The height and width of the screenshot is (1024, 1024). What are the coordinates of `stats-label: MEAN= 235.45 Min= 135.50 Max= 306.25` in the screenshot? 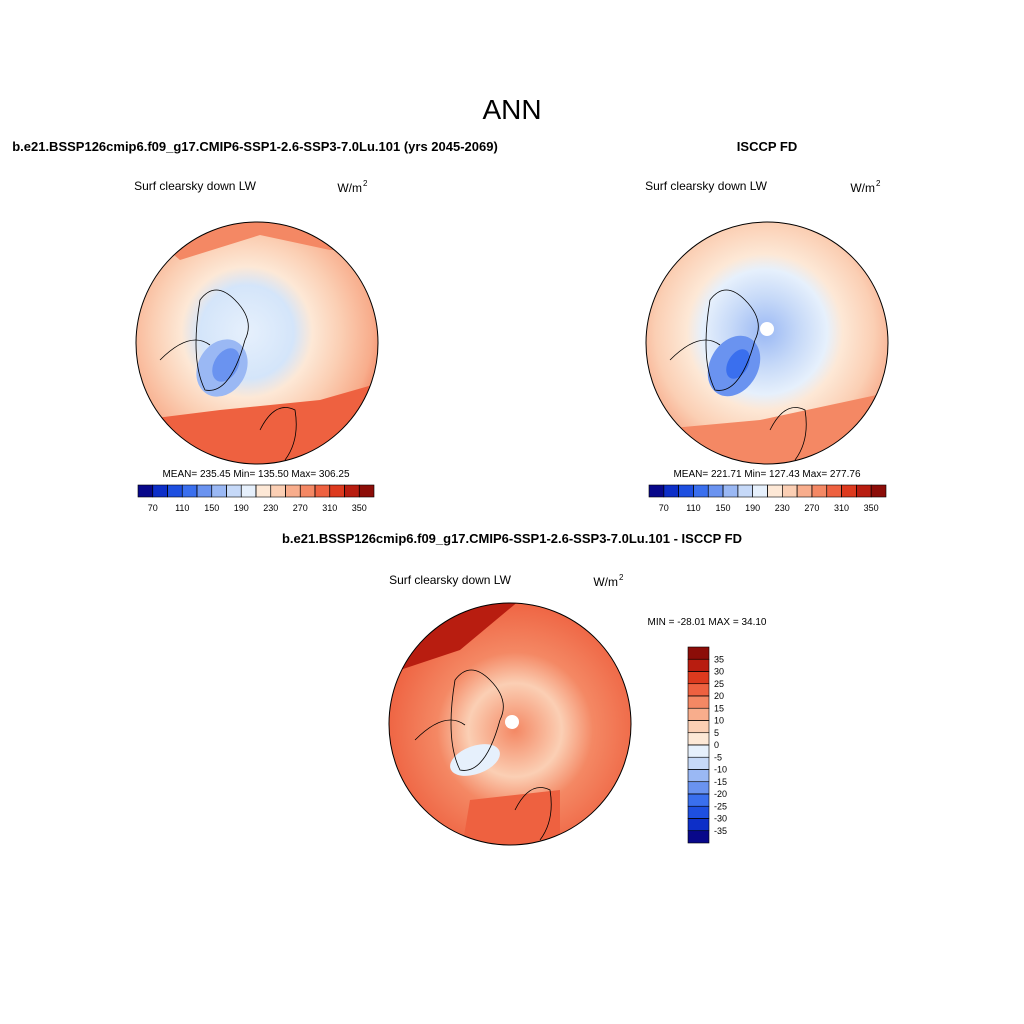 It's located at (256, 474).